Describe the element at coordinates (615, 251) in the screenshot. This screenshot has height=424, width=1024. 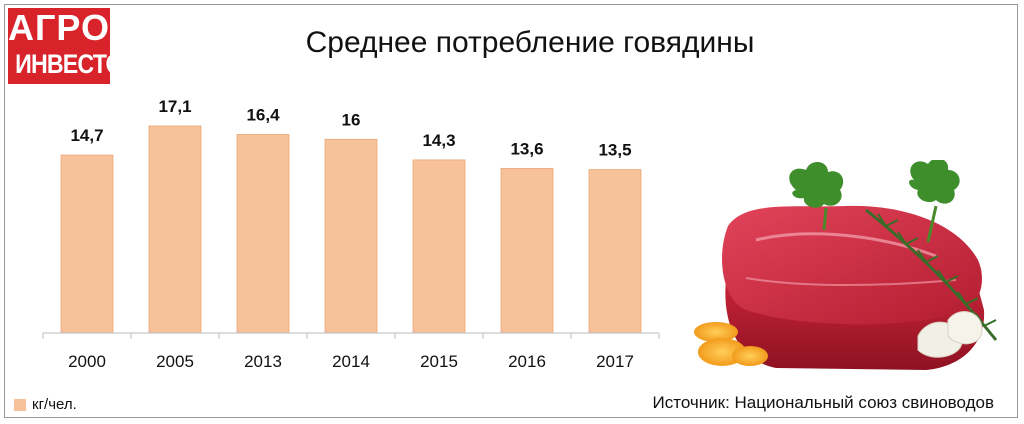
I see `bar-2017` at that location.